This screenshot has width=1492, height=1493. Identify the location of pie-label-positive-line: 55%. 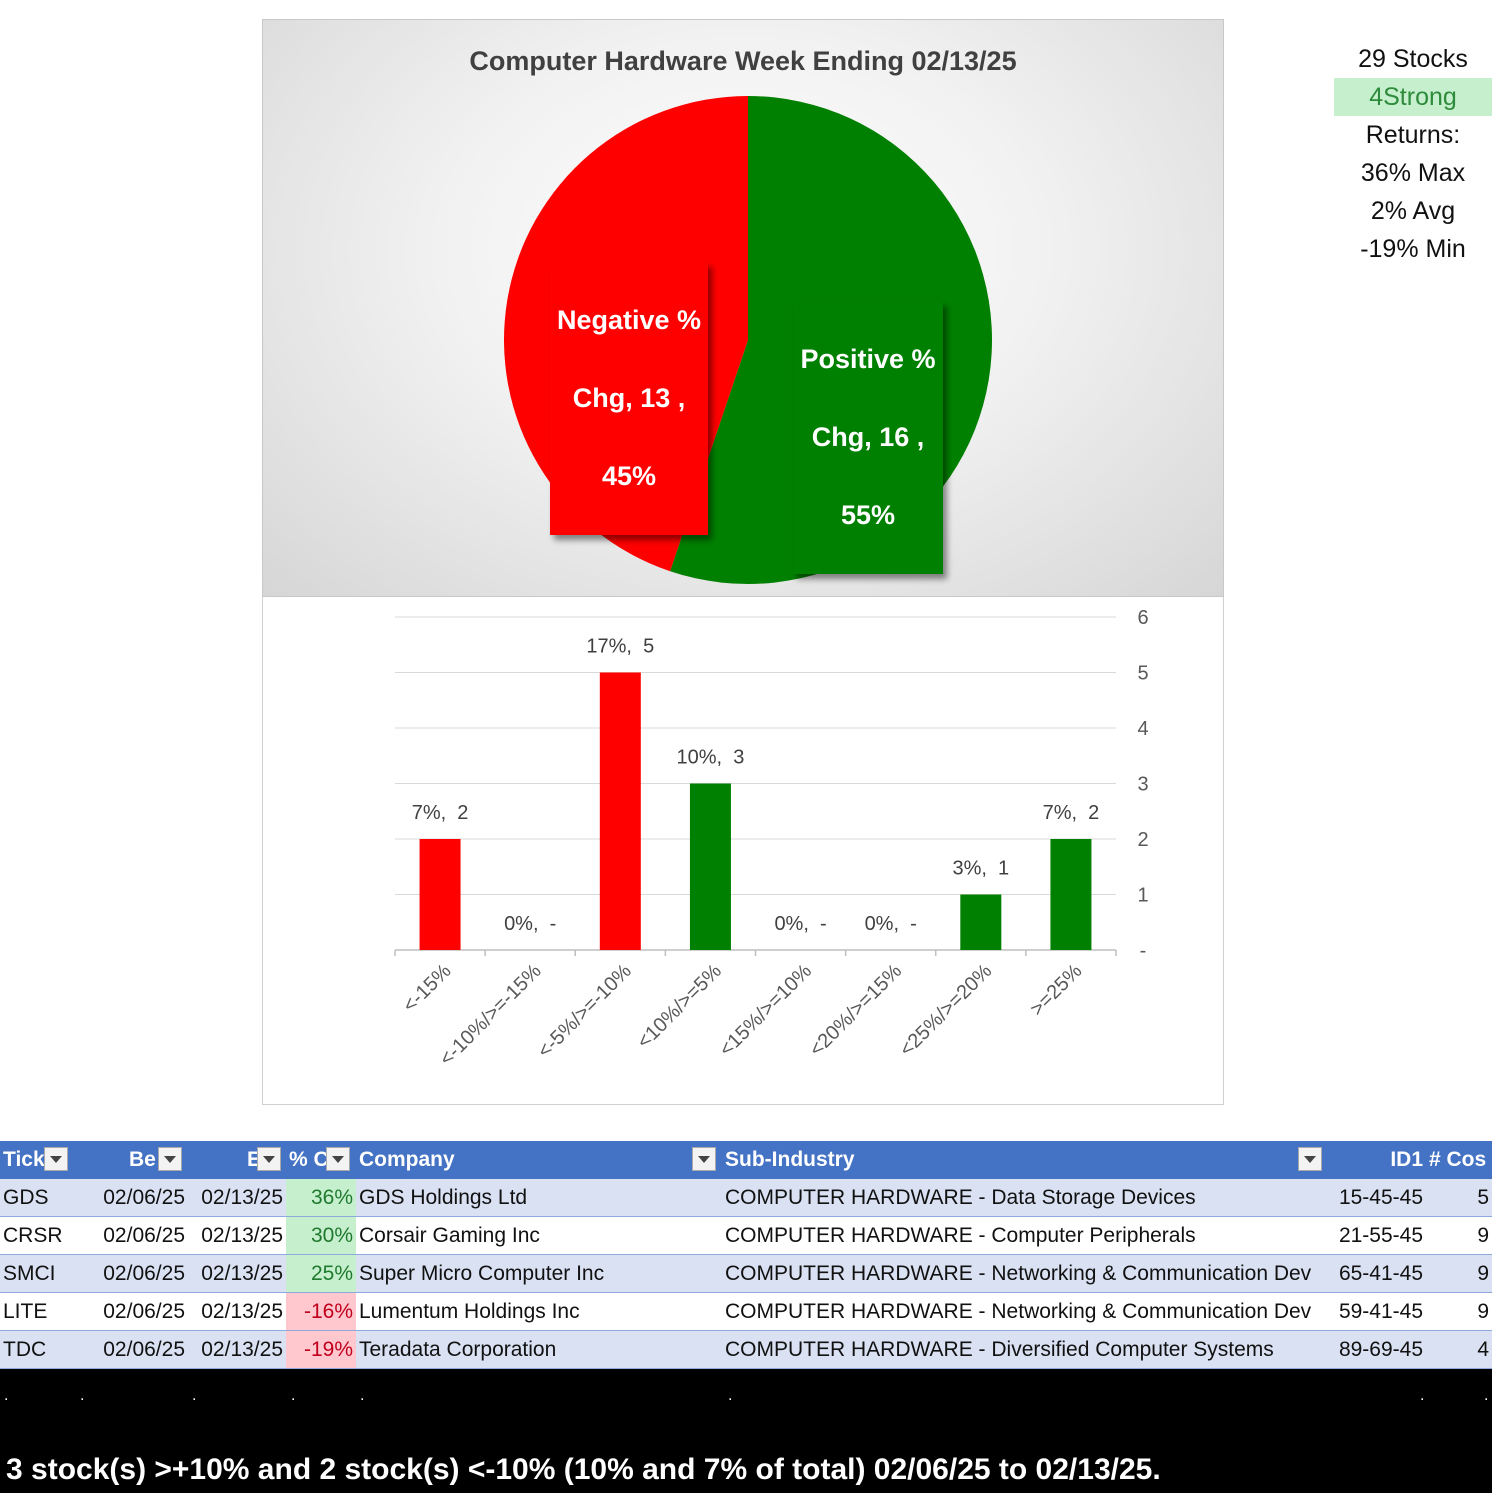
(868, 515).